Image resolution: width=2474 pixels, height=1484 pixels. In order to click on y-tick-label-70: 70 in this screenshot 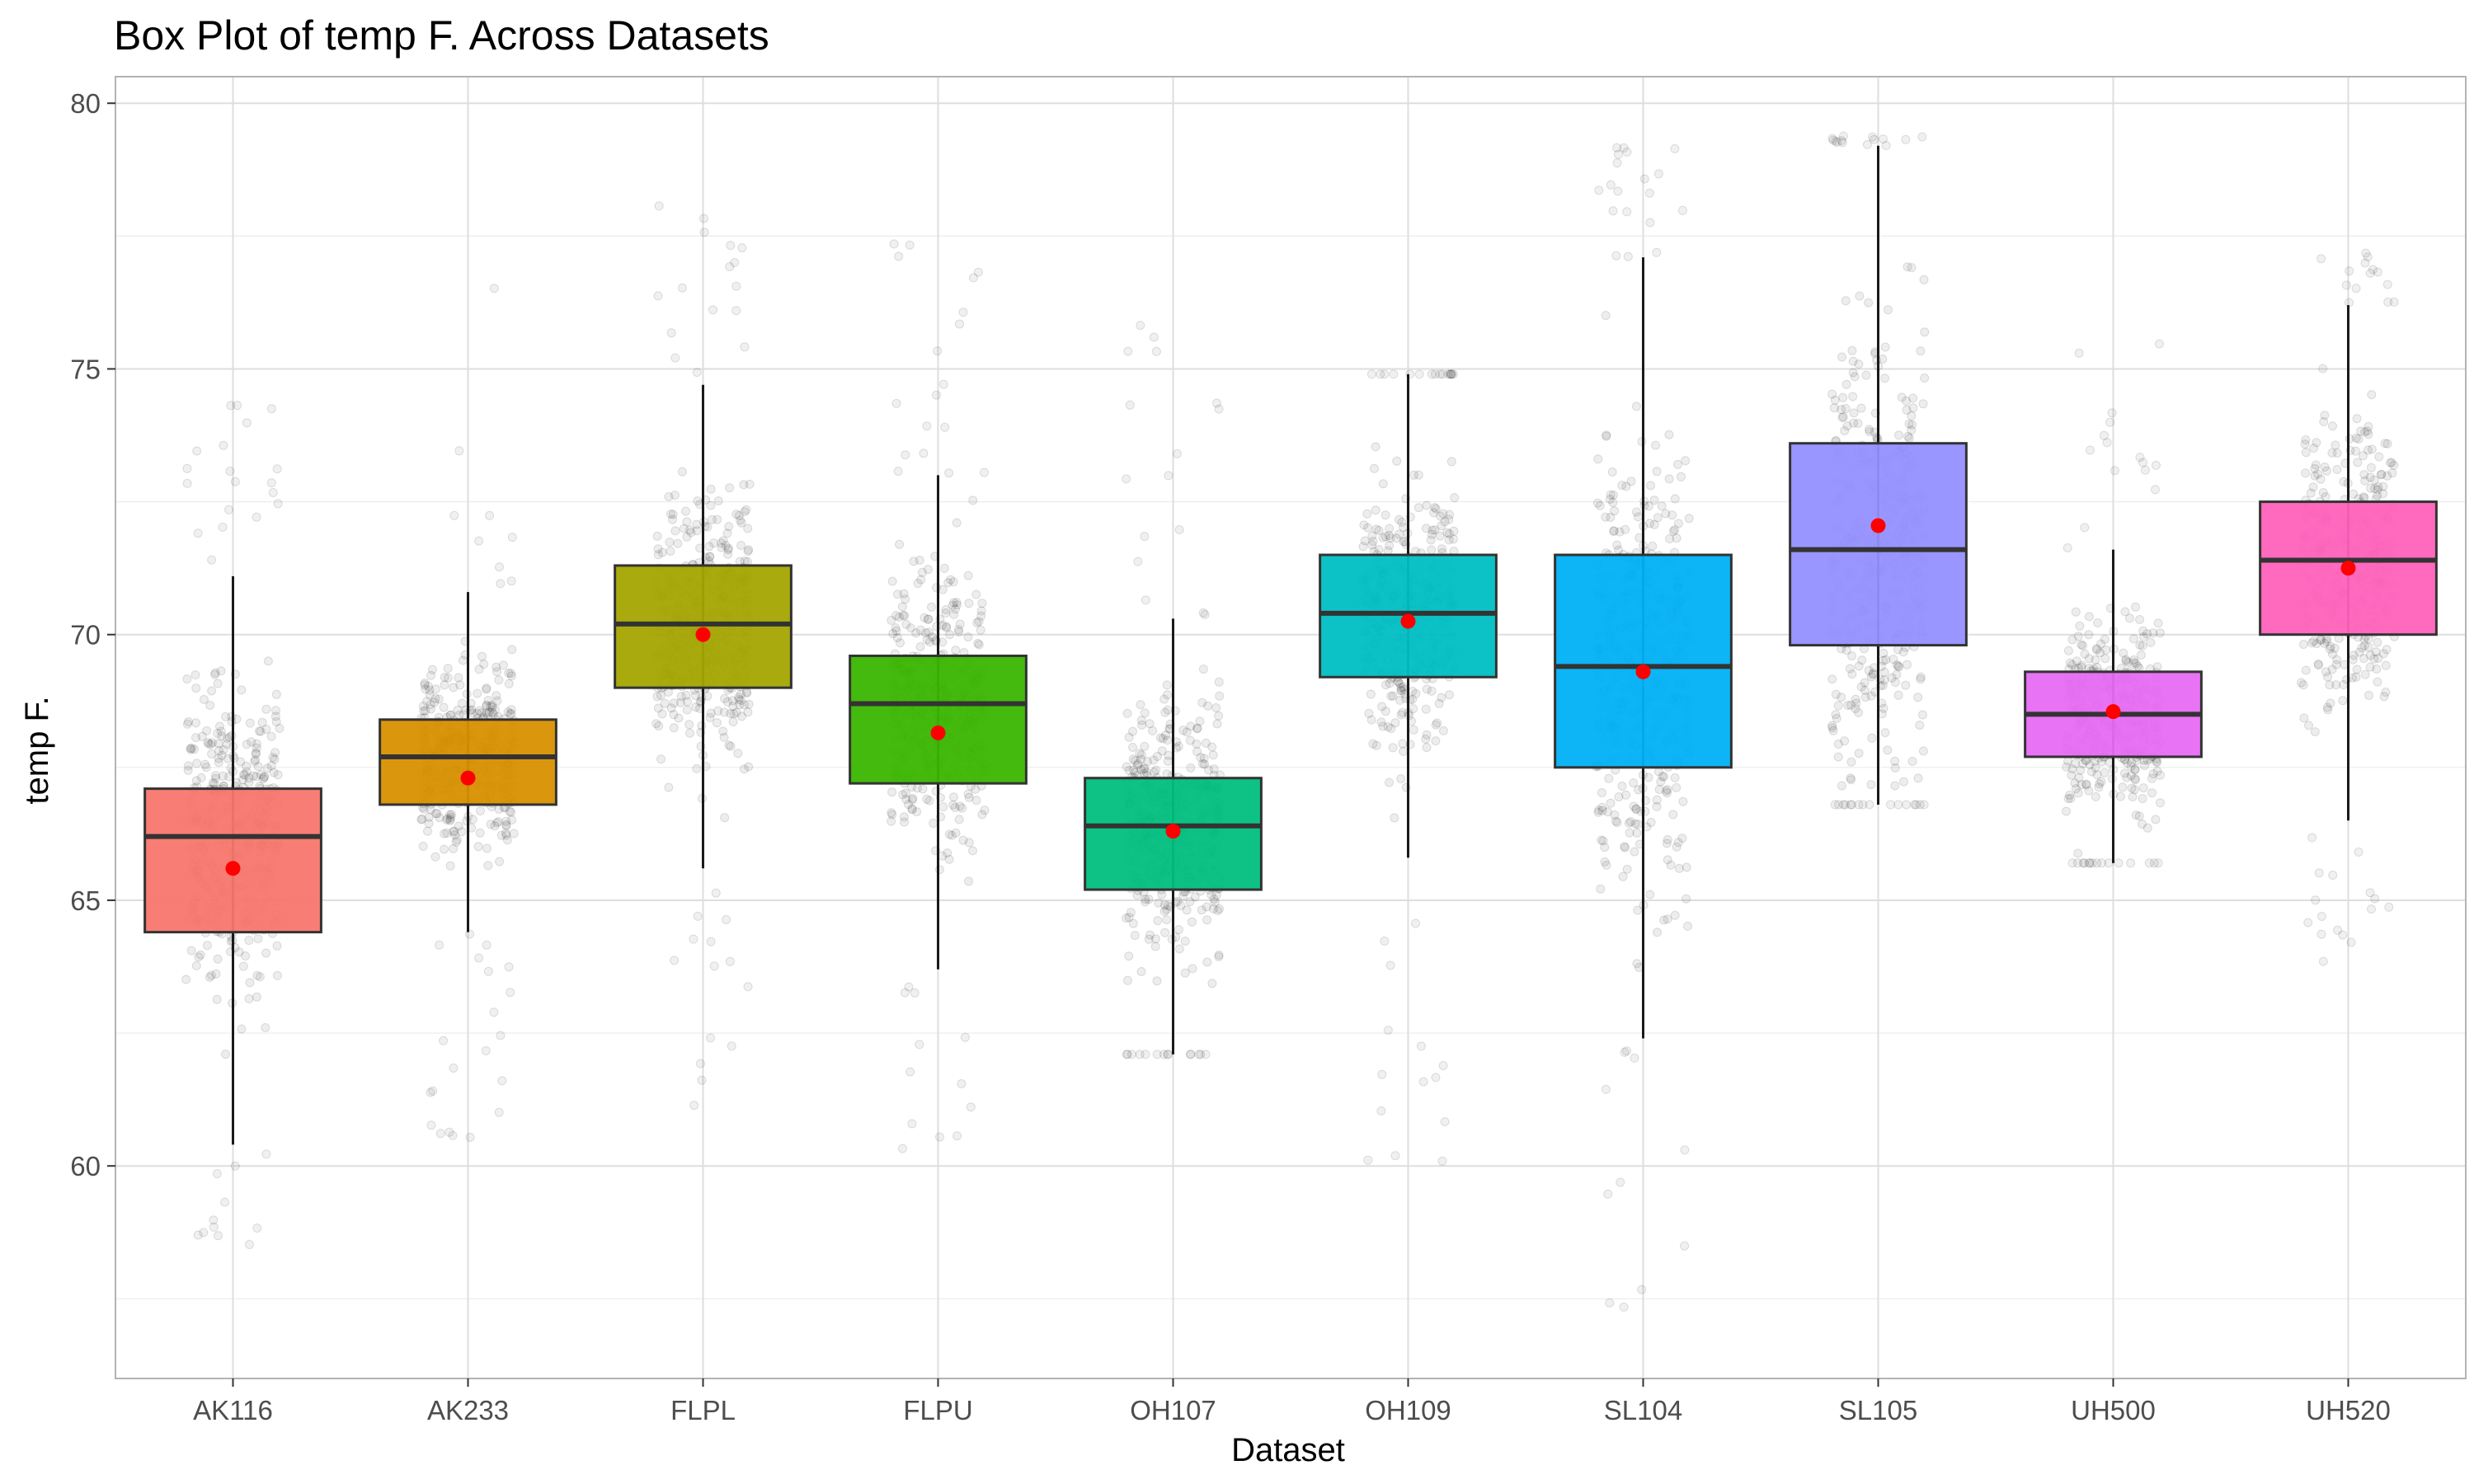, I will do `click(85, 635)`.